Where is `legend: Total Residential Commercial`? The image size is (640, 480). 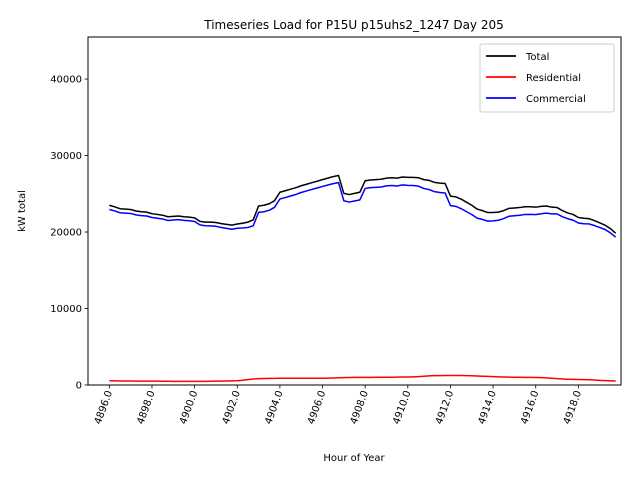
legend: Total Residential Commercial is located at coordinates (547, 78).